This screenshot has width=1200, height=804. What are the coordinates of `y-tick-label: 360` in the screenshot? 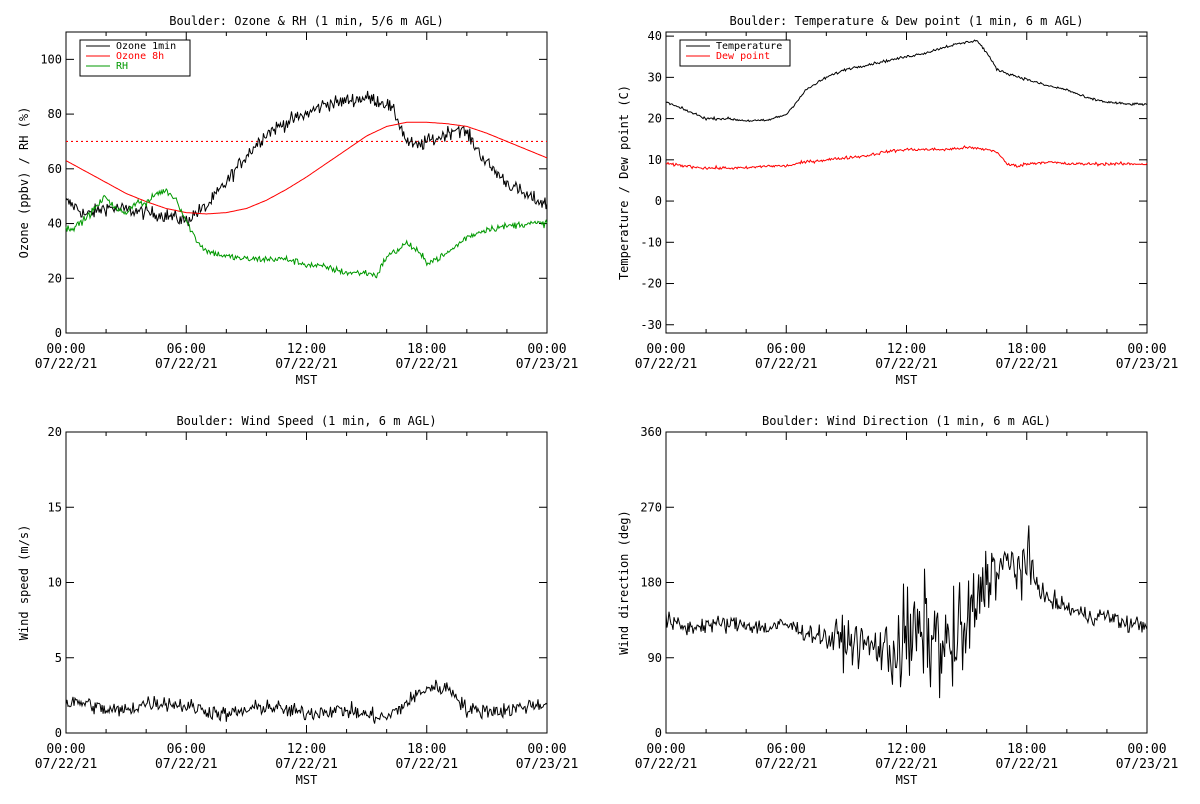 It's located at (651, 432).